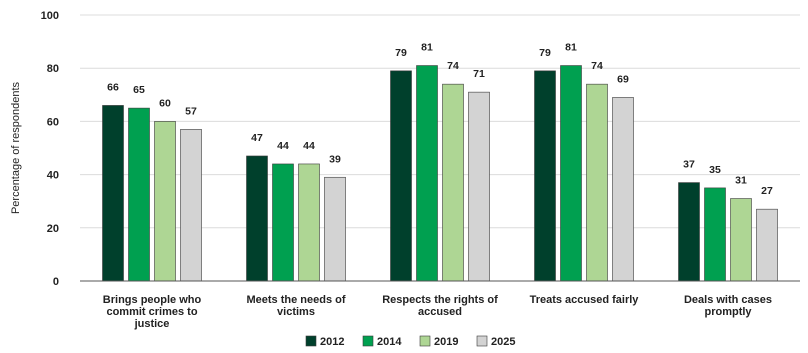  What do you see at coordinates (151, 312) in the screenshot?
I see `category-label: commit crimes to` at bounding box center [151, 312].